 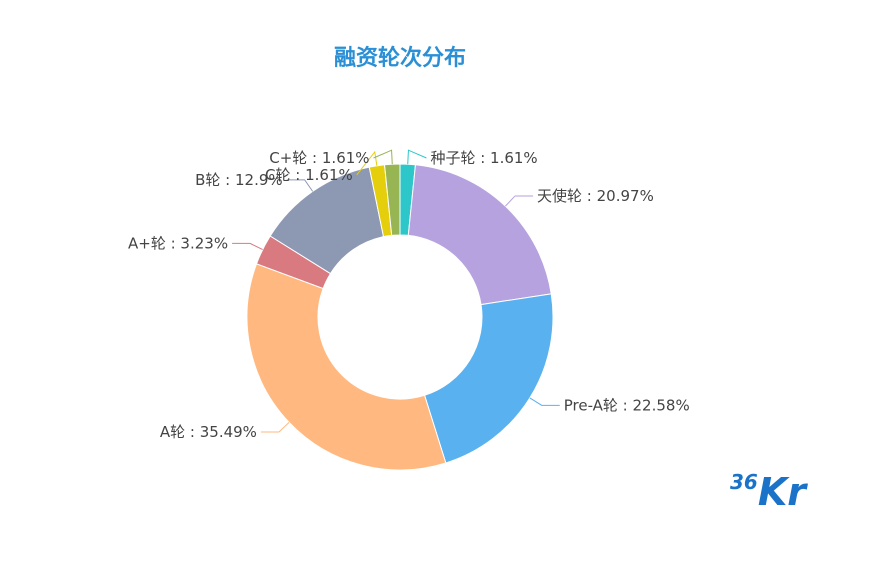 I want to click on slice-label-7: C+轮 : 1.61%, so click(x=319, y=158).